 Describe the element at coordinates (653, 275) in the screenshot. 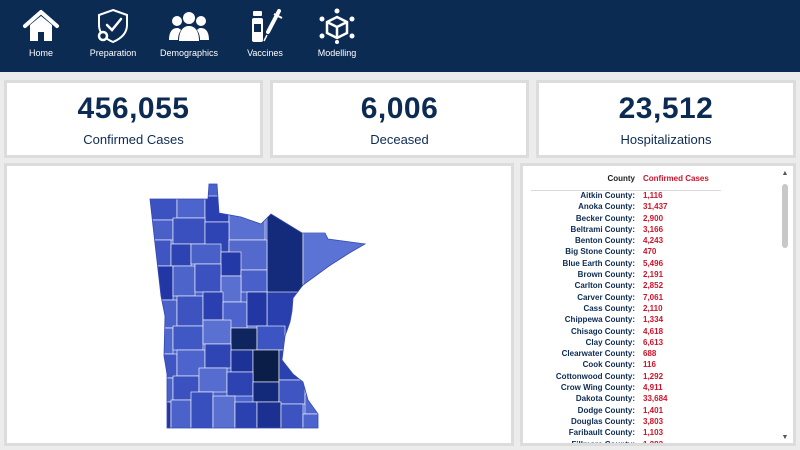

I see `confirmed-cases-cell: 2,191` at that location.